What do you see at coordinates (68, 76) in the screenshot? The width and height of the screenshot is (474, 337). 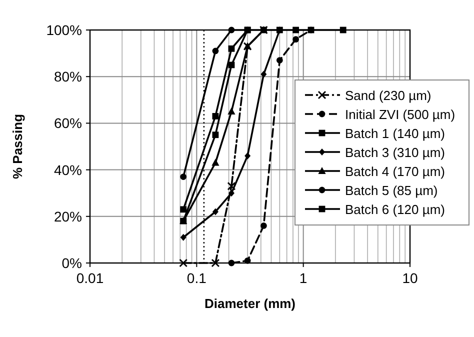 I see `y-tick-label: 80%` at bounding box center [68, 76].